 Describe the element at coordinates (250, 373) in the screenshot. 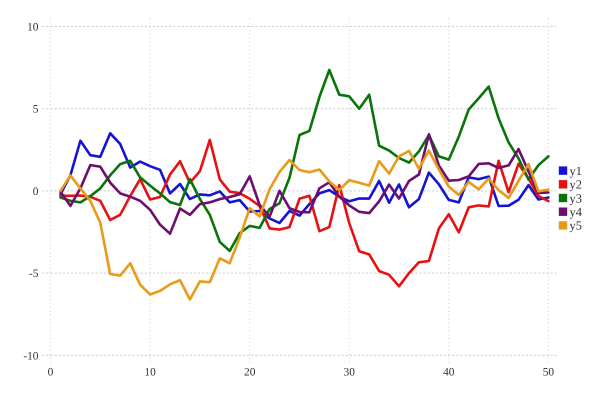

I see `svg-text: 20` at that location.